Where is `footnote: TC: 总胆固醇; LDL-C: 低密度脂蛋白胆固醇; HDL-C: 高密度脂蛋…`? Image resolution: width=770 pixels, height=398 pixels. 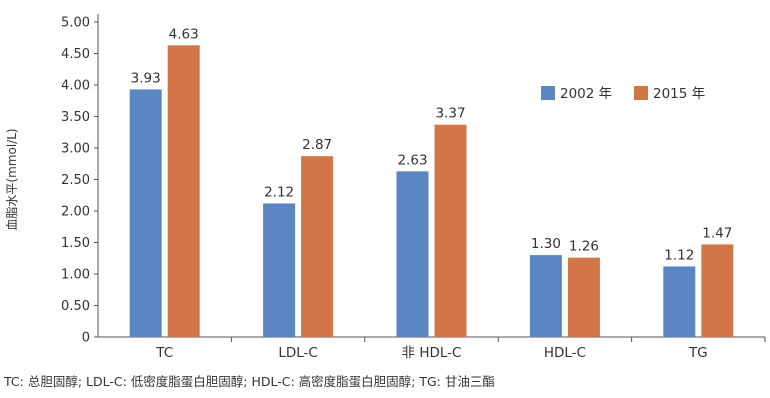 footnote: TC: 总胆固醇; LDL-C: 低密度脂蛋白胆固醇; HDL-C: 高密度脂蛋… is located at coordinates (249, 381).